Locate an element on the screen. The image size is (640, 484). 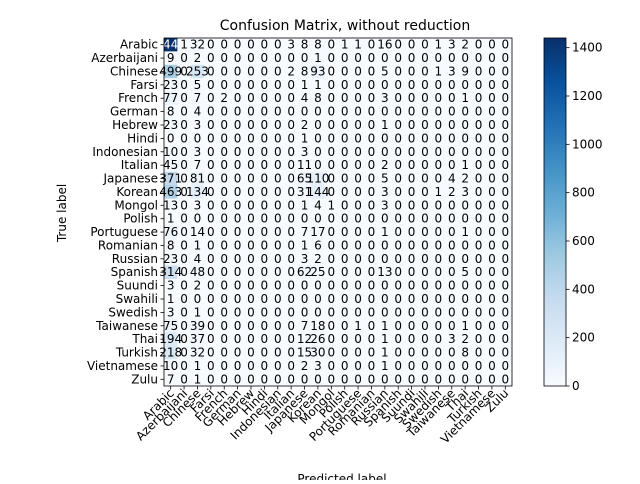
y-tick-label: Farsi is located at coordinates (144, 85).